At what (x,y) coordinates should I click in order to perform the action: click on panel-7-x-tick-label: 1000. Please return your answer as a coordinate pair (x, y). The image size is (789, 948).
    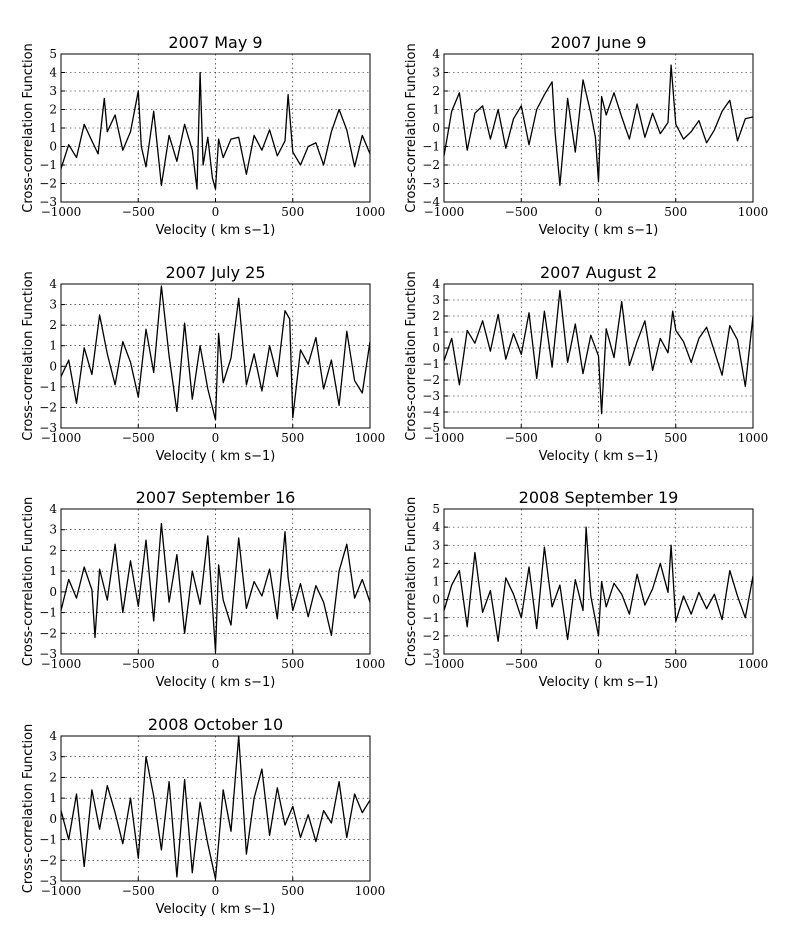
    Looking at the image, I should click on (370, 891).